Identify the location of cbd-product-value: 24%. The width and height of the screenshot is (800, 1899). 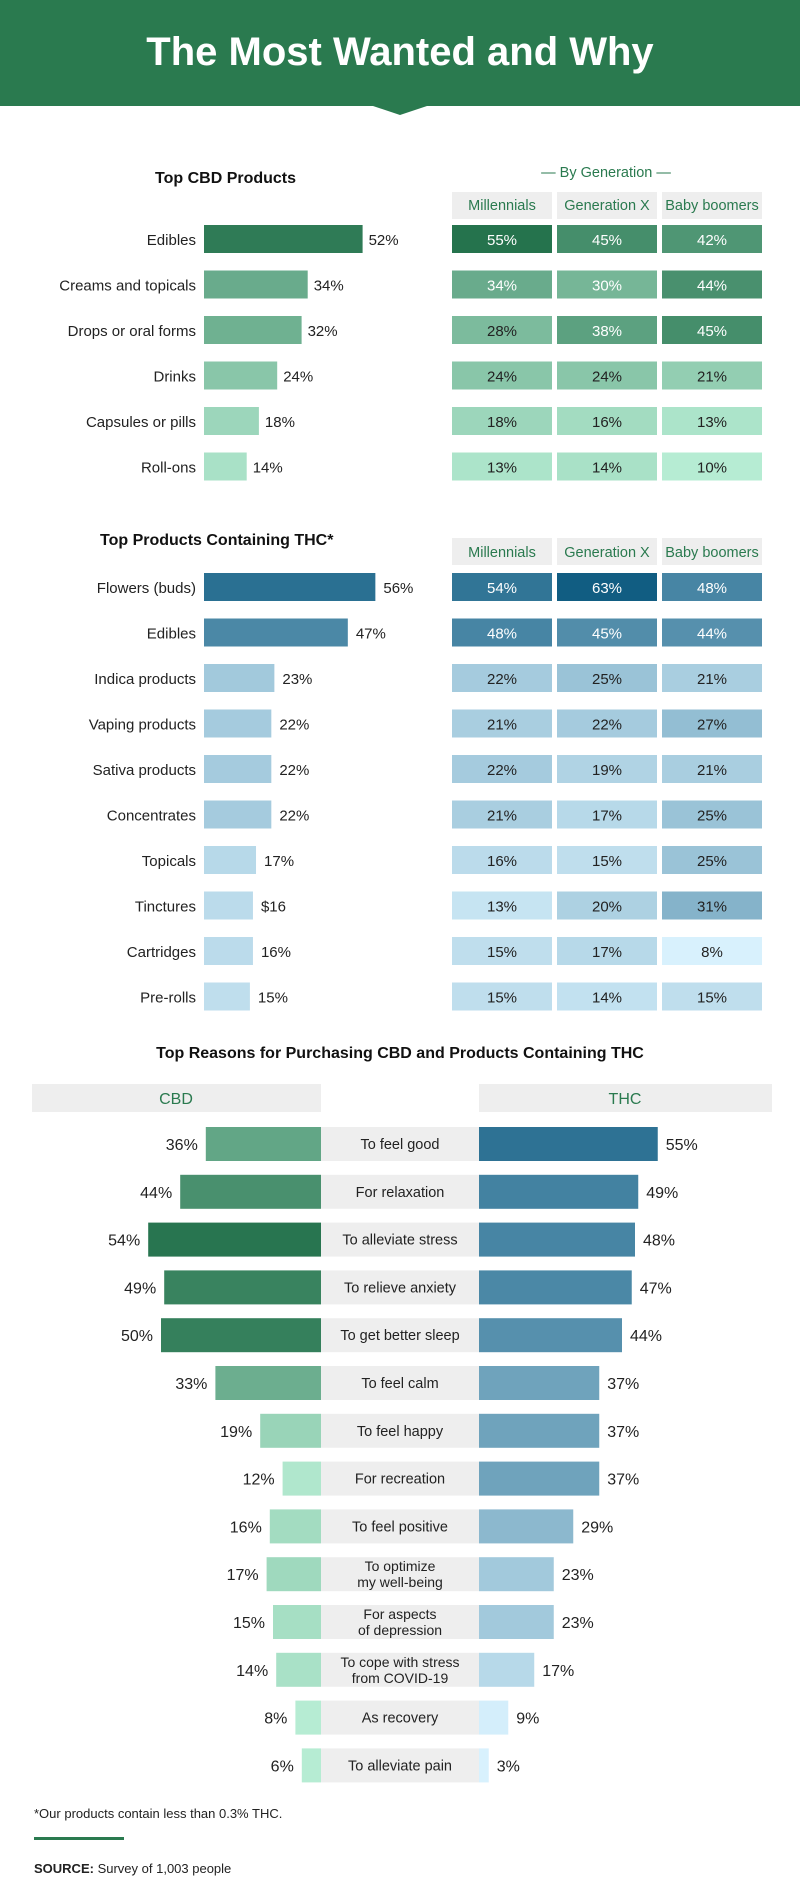
(298, 377).